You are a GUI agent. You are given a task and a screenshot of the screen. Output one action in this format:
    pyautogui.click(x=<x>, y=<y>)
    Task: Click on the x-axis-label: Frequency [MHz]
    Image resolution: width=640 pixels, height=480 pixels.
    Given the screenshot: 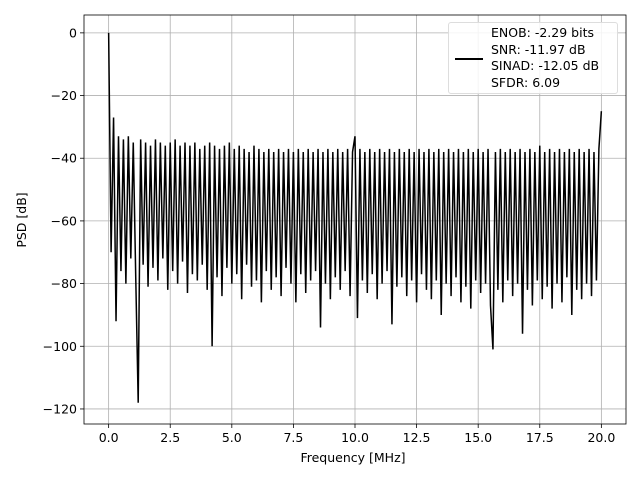 What is the action you would take?
    pyautogui.click(x=352, y=457)
    